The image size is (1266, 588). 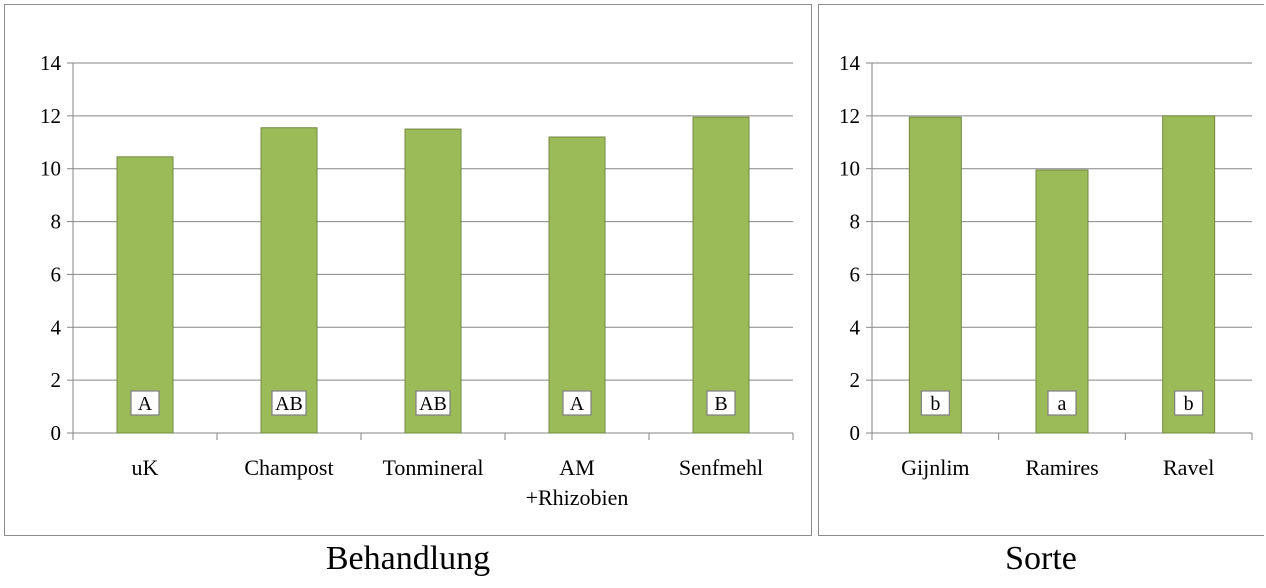 What do you see at coordinates (1041, 558) in the screenshot?
I see `chart-title-sorte: Sorte` at bounding box center [1041, 558].